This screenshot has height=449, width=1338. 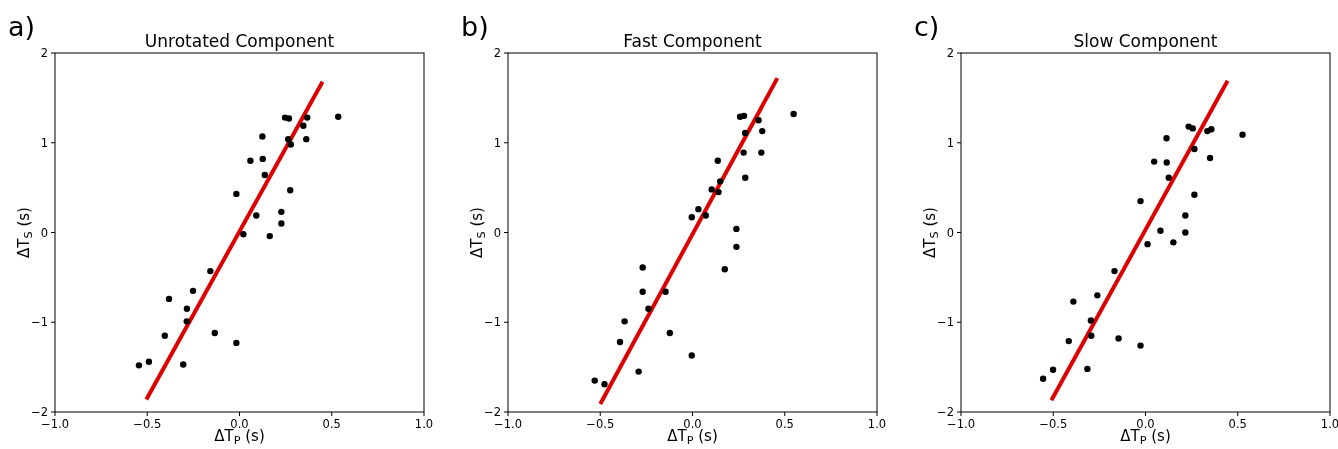 I want to click on chart-title: Fast Component, so click(x=692, y=41).